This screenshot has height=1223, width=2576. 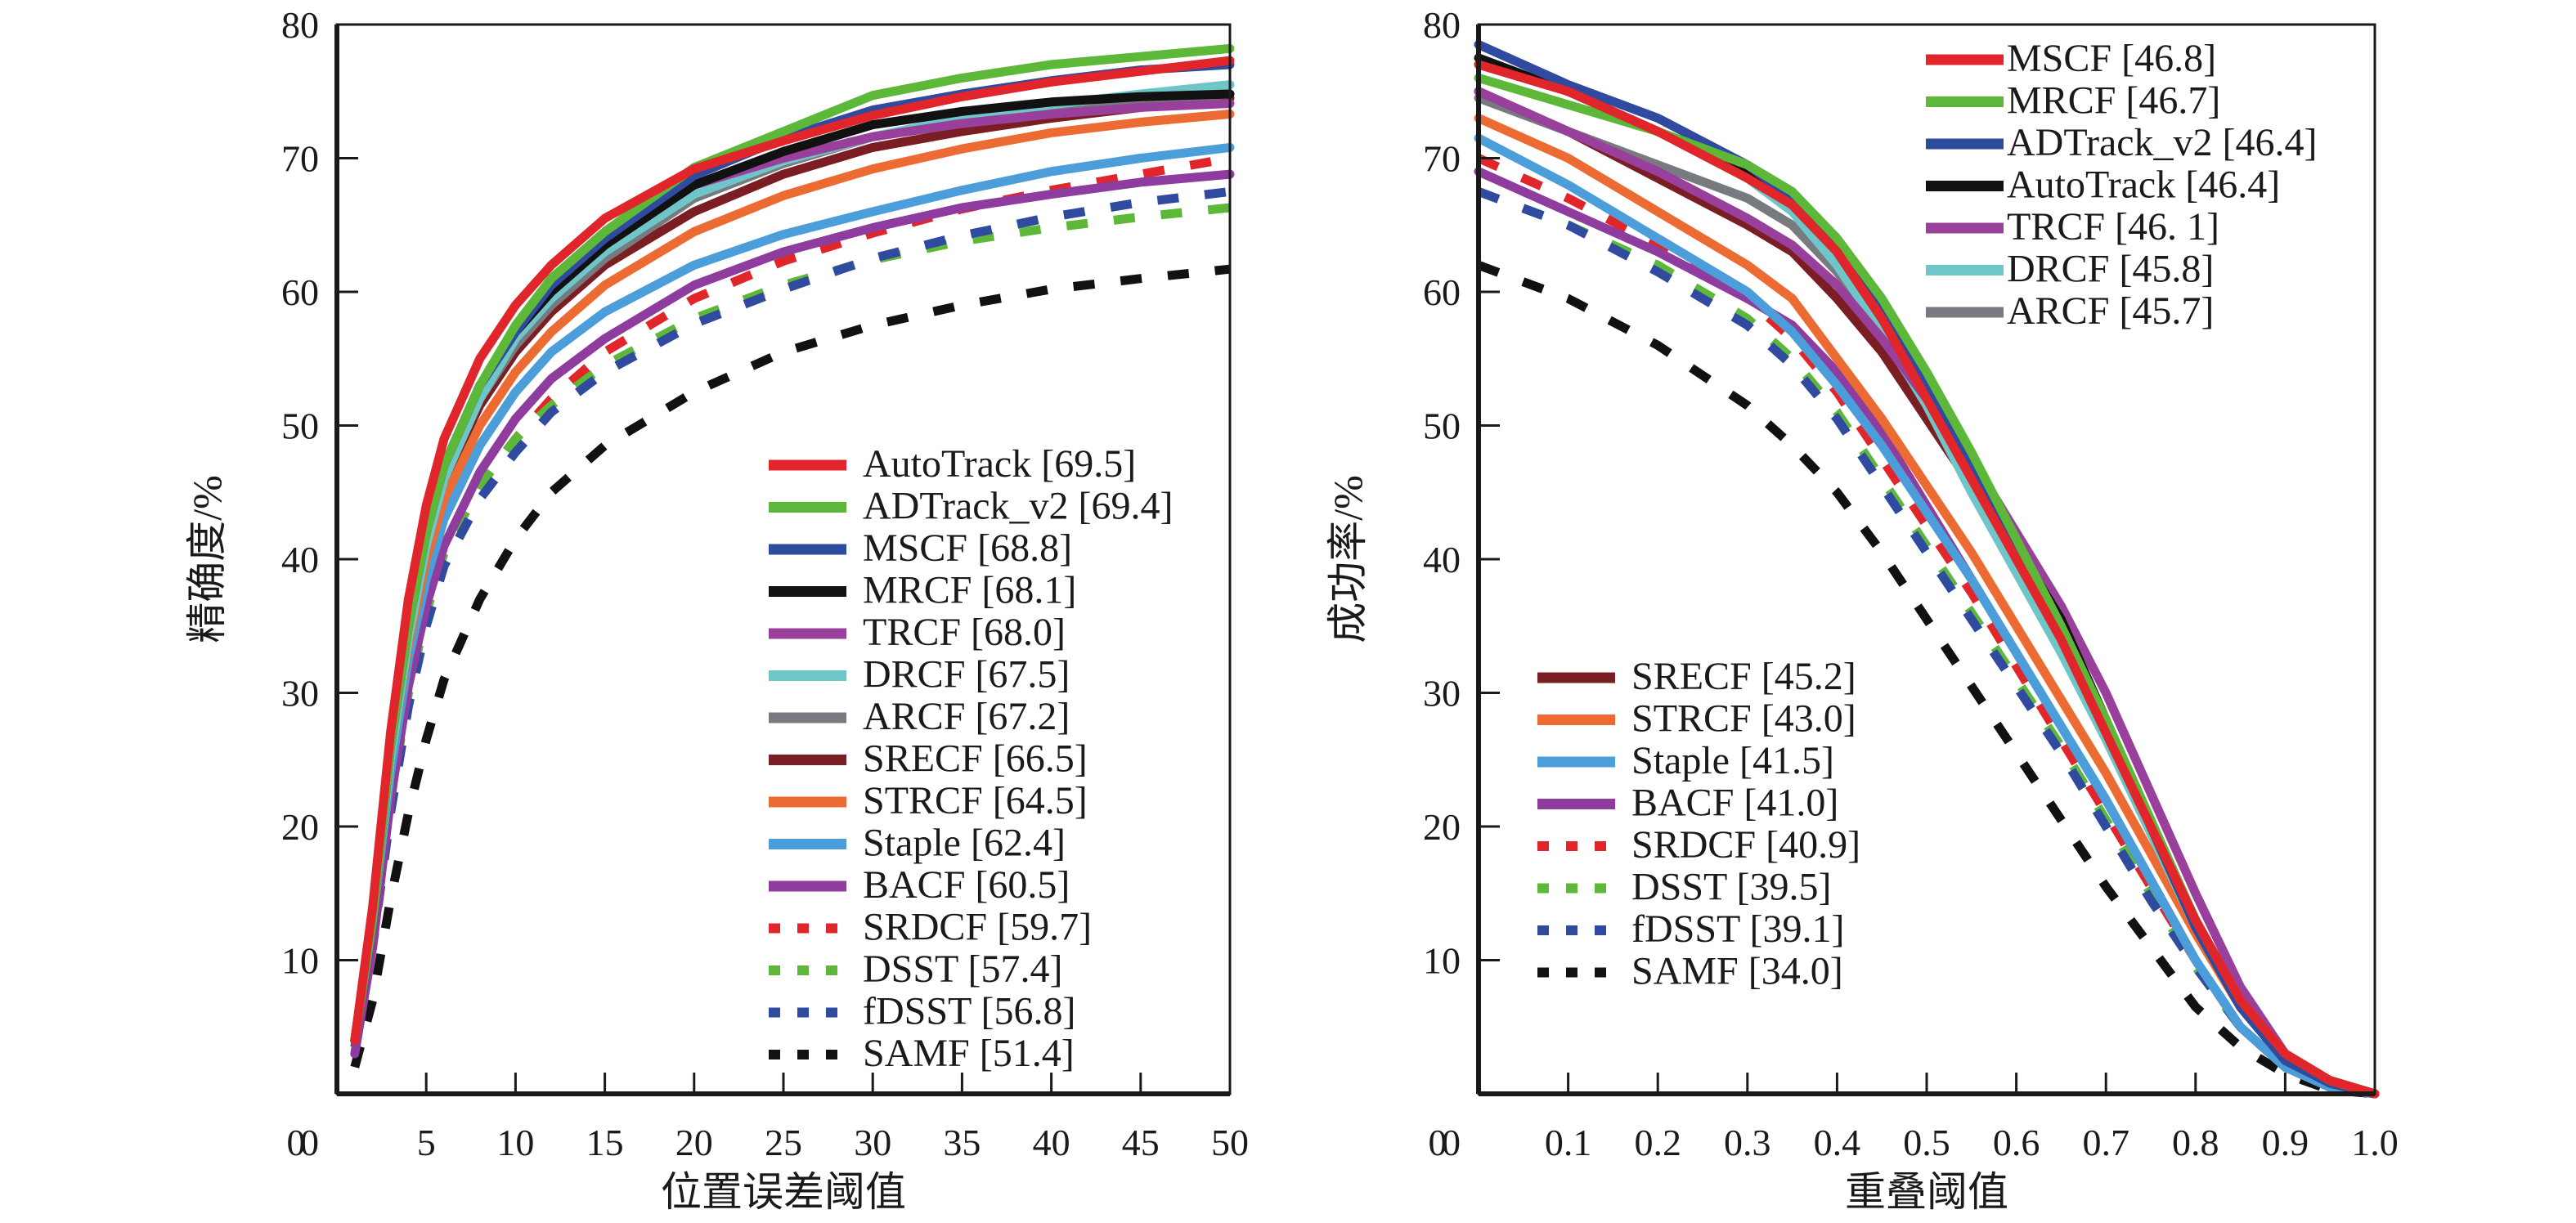 I want to click on precision-x-tick-label: 10, so click(x=515, y=1142).